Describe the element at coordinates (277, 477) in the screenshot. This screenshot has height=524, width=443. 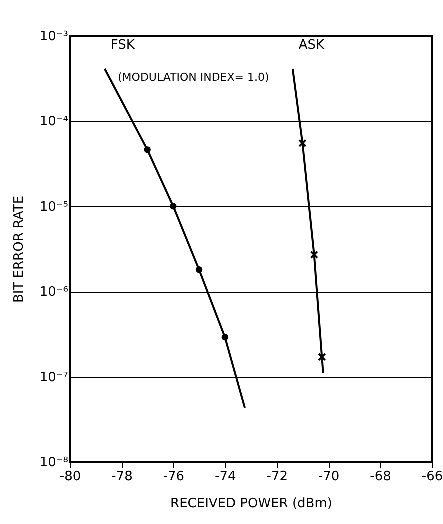
I see `x-tick-label: -72` at that location.